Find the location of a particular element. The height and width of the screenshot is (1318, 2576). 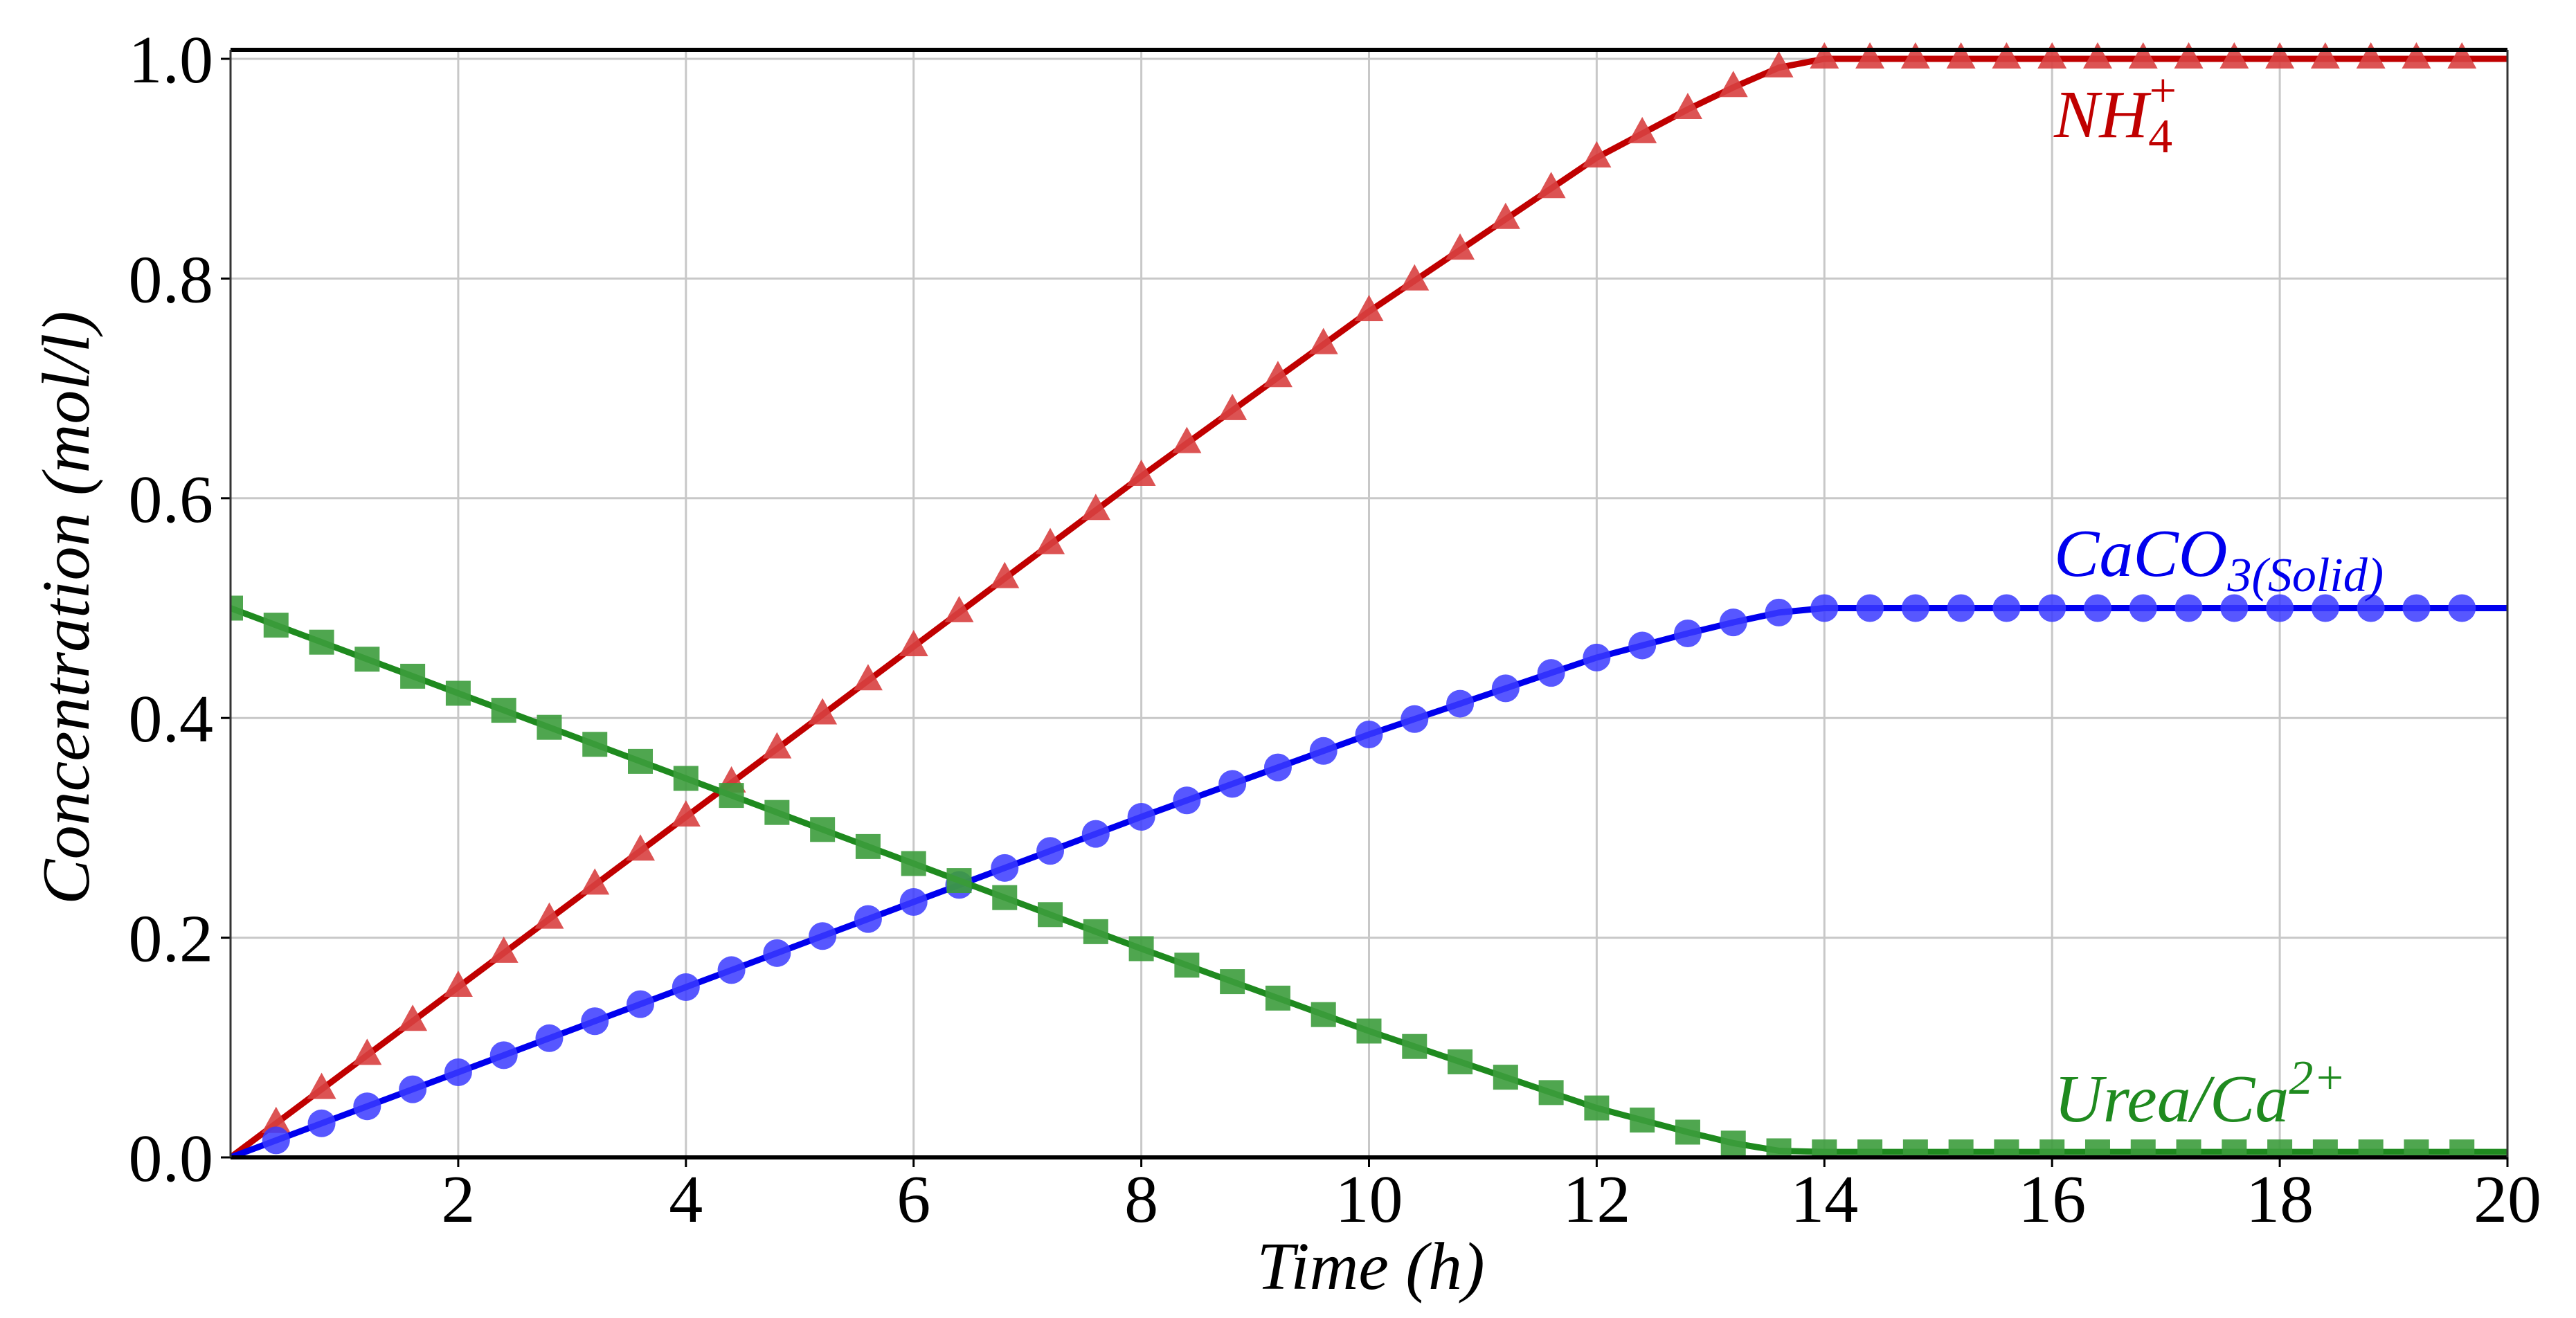

series-label: CaCO3(Solid) is located at coordinates (2219, 559).